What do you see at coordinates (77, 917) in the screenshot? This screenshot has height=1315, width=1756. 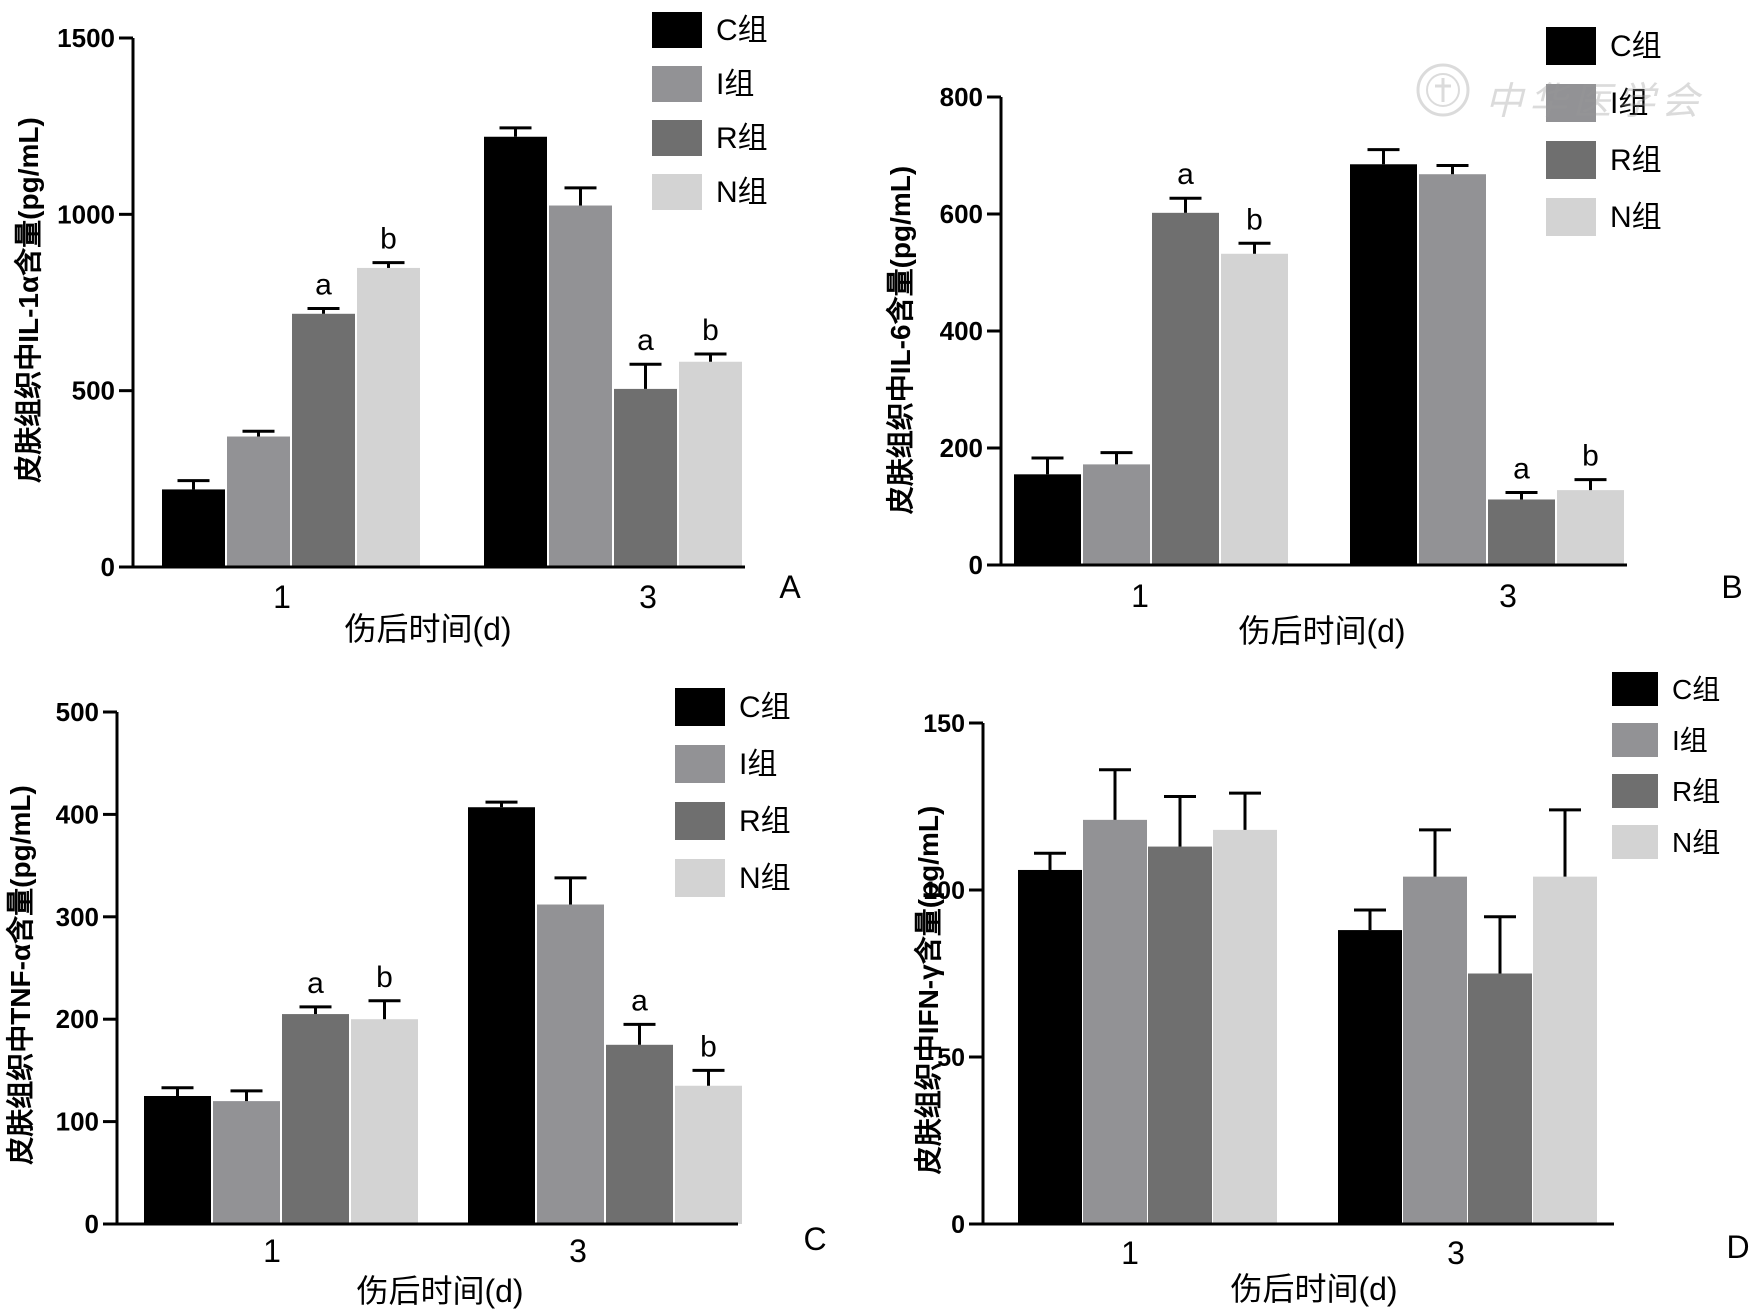 I see `y-tick-label: 300` at bounding box center [77, 917].